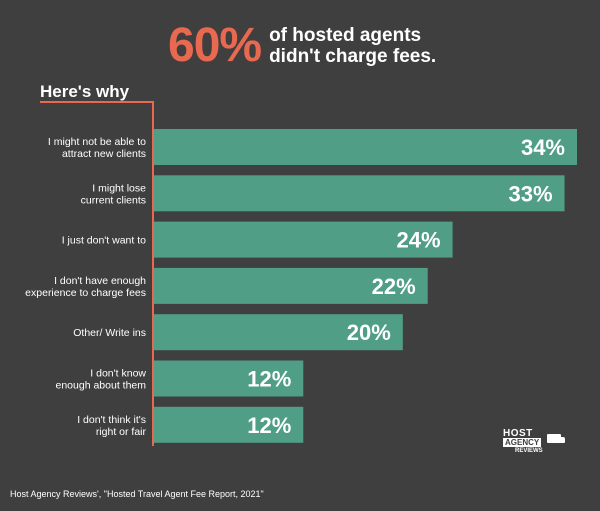 The height and width of the screenshot is (511, 600). What do you see at coordinates (529, 451) in the screenshot?
I see `logo-line-3: REVIEWS` at bounding box center [529, 451].